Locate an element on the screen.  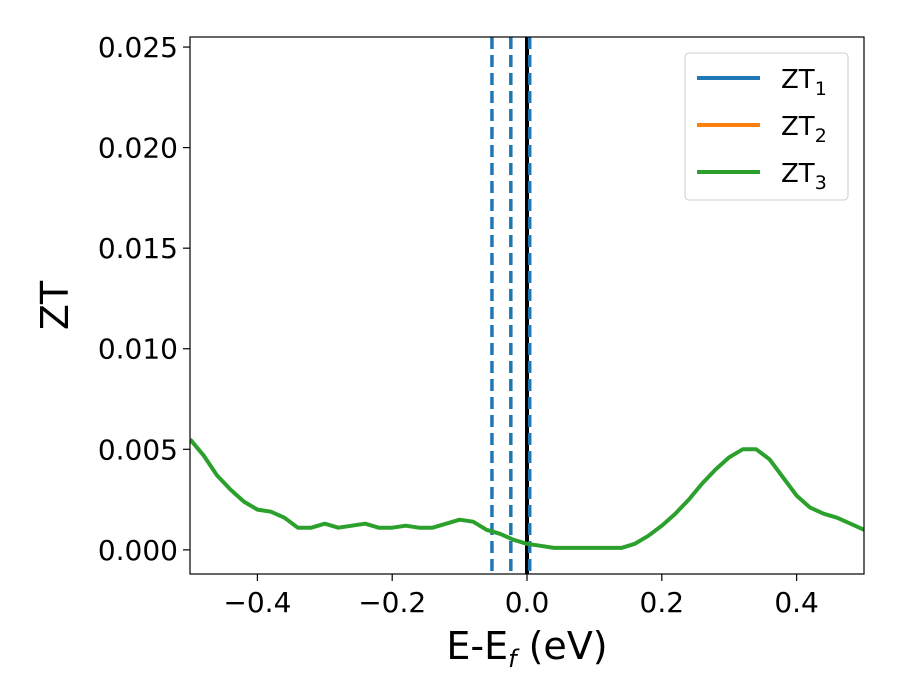
legend: ZT1 ZT2 ZT3 is located at coordinates (766, 126).